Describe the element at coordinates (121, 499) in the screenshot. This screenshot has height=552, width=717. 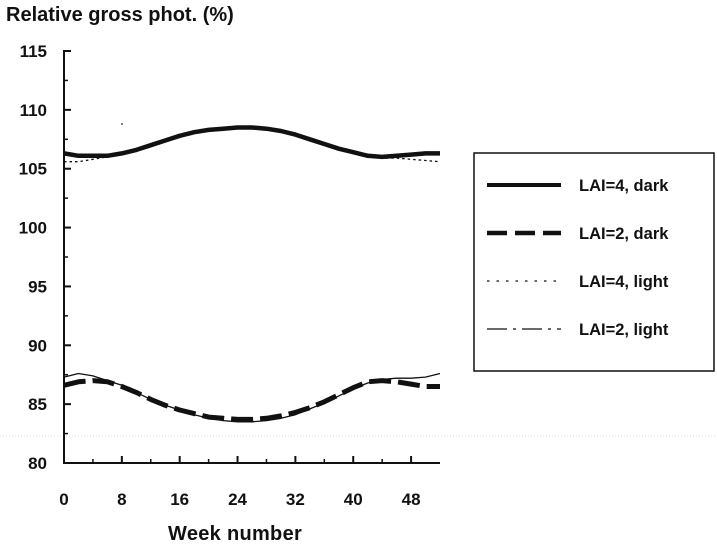
I see `x-tick-label: 8` at that location.